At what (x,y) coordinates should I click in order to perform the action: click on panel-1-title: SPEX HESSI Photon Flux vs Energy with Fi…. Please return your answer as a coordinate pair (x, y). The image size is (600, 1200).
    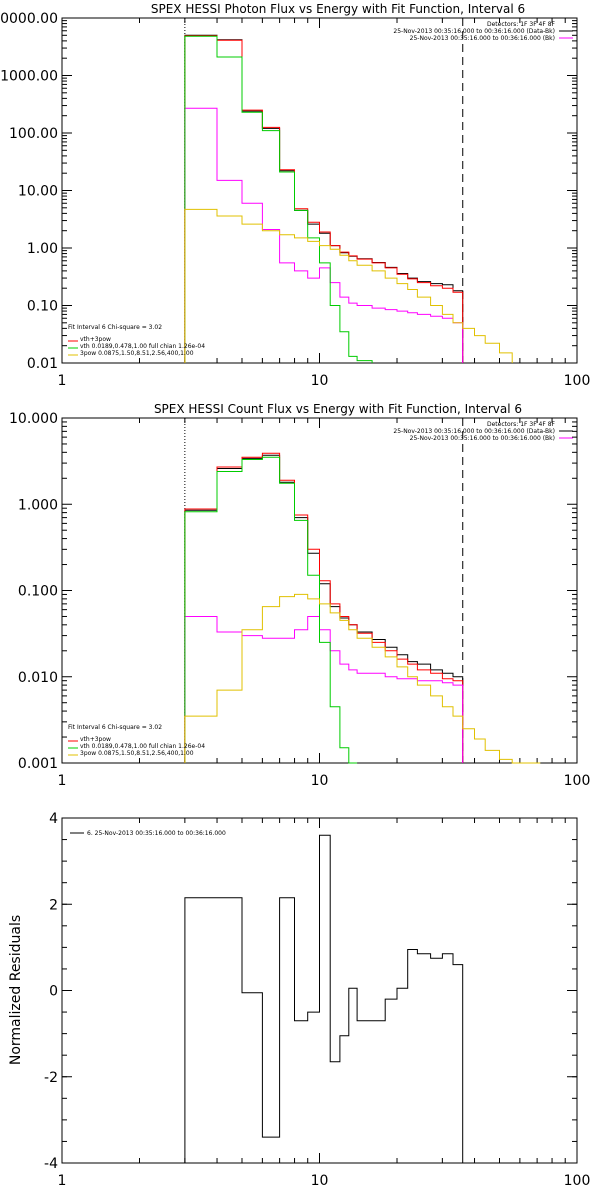
    Looking at the image, I should click on (338, 9).